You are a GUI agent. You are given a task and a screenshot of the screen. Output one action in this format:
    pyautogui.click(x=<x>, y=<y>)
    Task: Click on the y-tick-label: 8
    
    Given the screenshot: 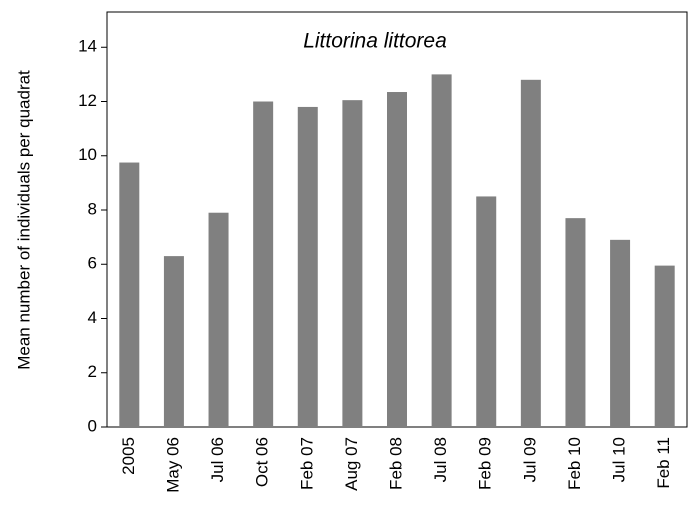 What is the action you would take?
    pyautogui.click(x=92, y=208)
    